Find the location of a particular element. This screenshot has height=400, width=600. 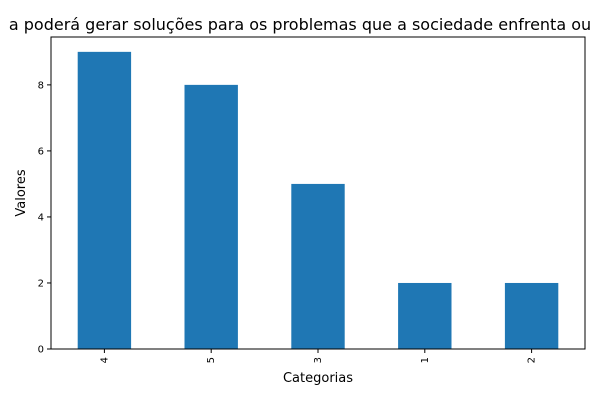

x-tick-label: 2 is located at coordinates (532, 360).